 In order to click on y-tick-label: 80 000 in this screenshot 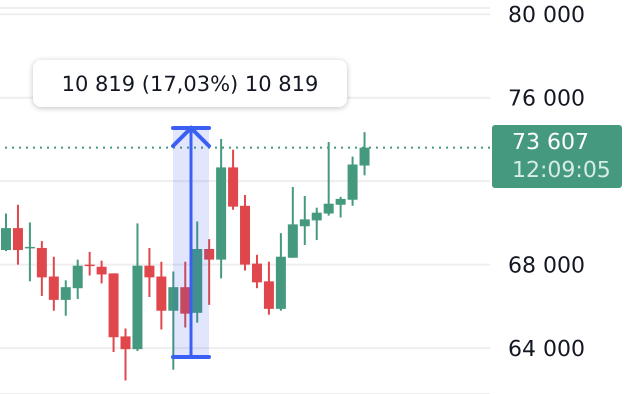, I will do `click(546, 15)`.